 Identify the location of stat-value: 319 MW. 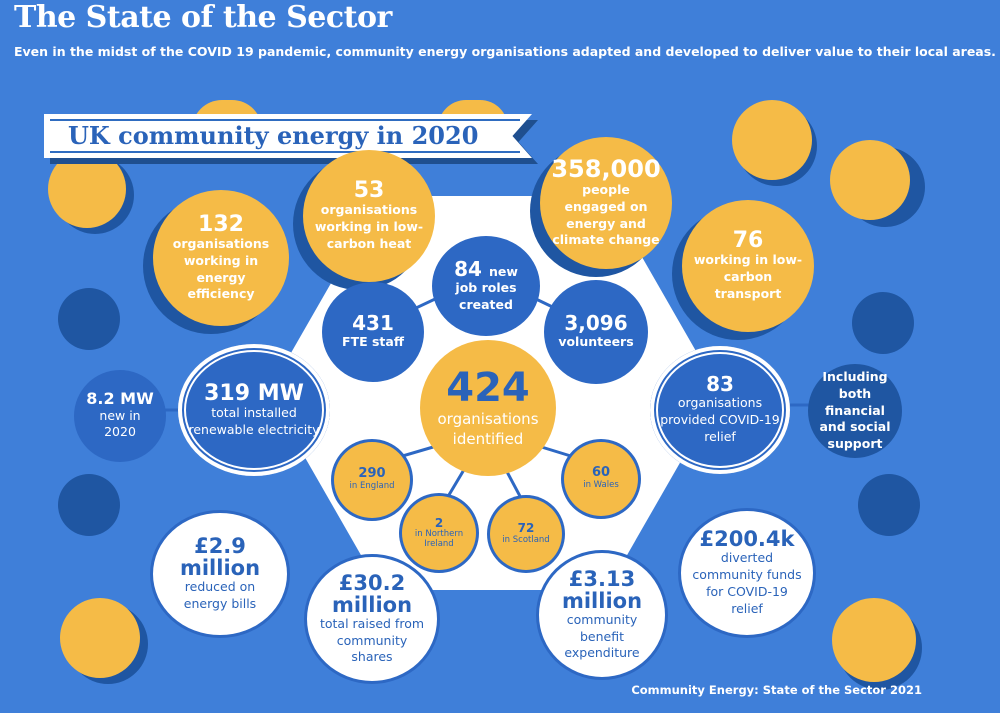
(254, 393).